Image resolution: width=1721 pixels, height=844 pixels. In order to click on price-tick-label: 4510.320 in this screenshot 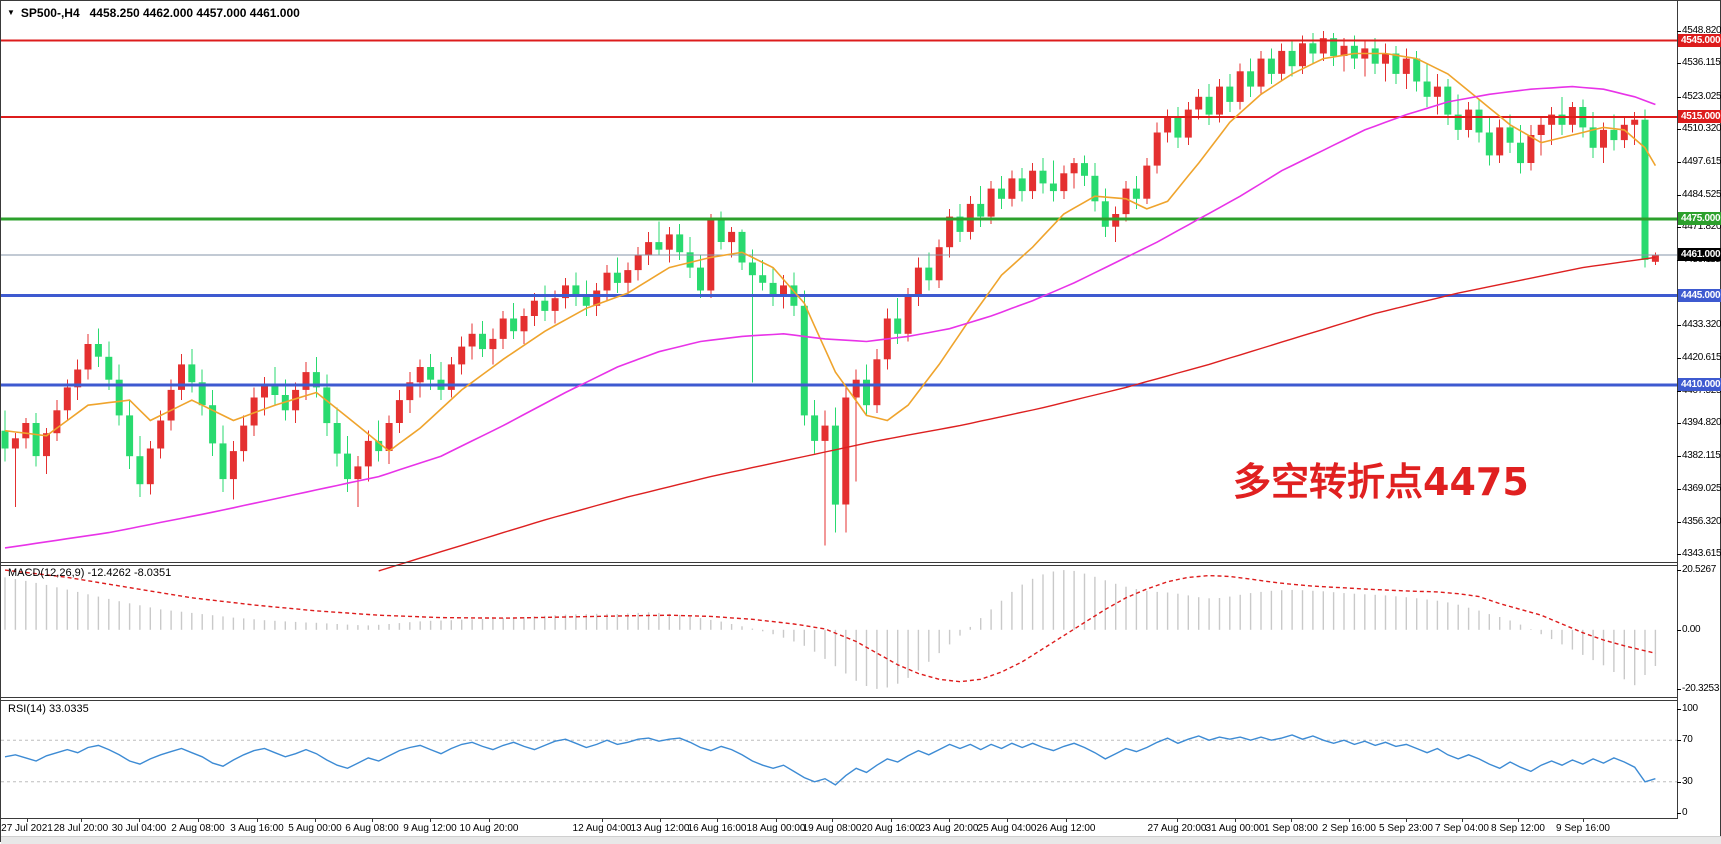, I will do `click(1701, 128)`.